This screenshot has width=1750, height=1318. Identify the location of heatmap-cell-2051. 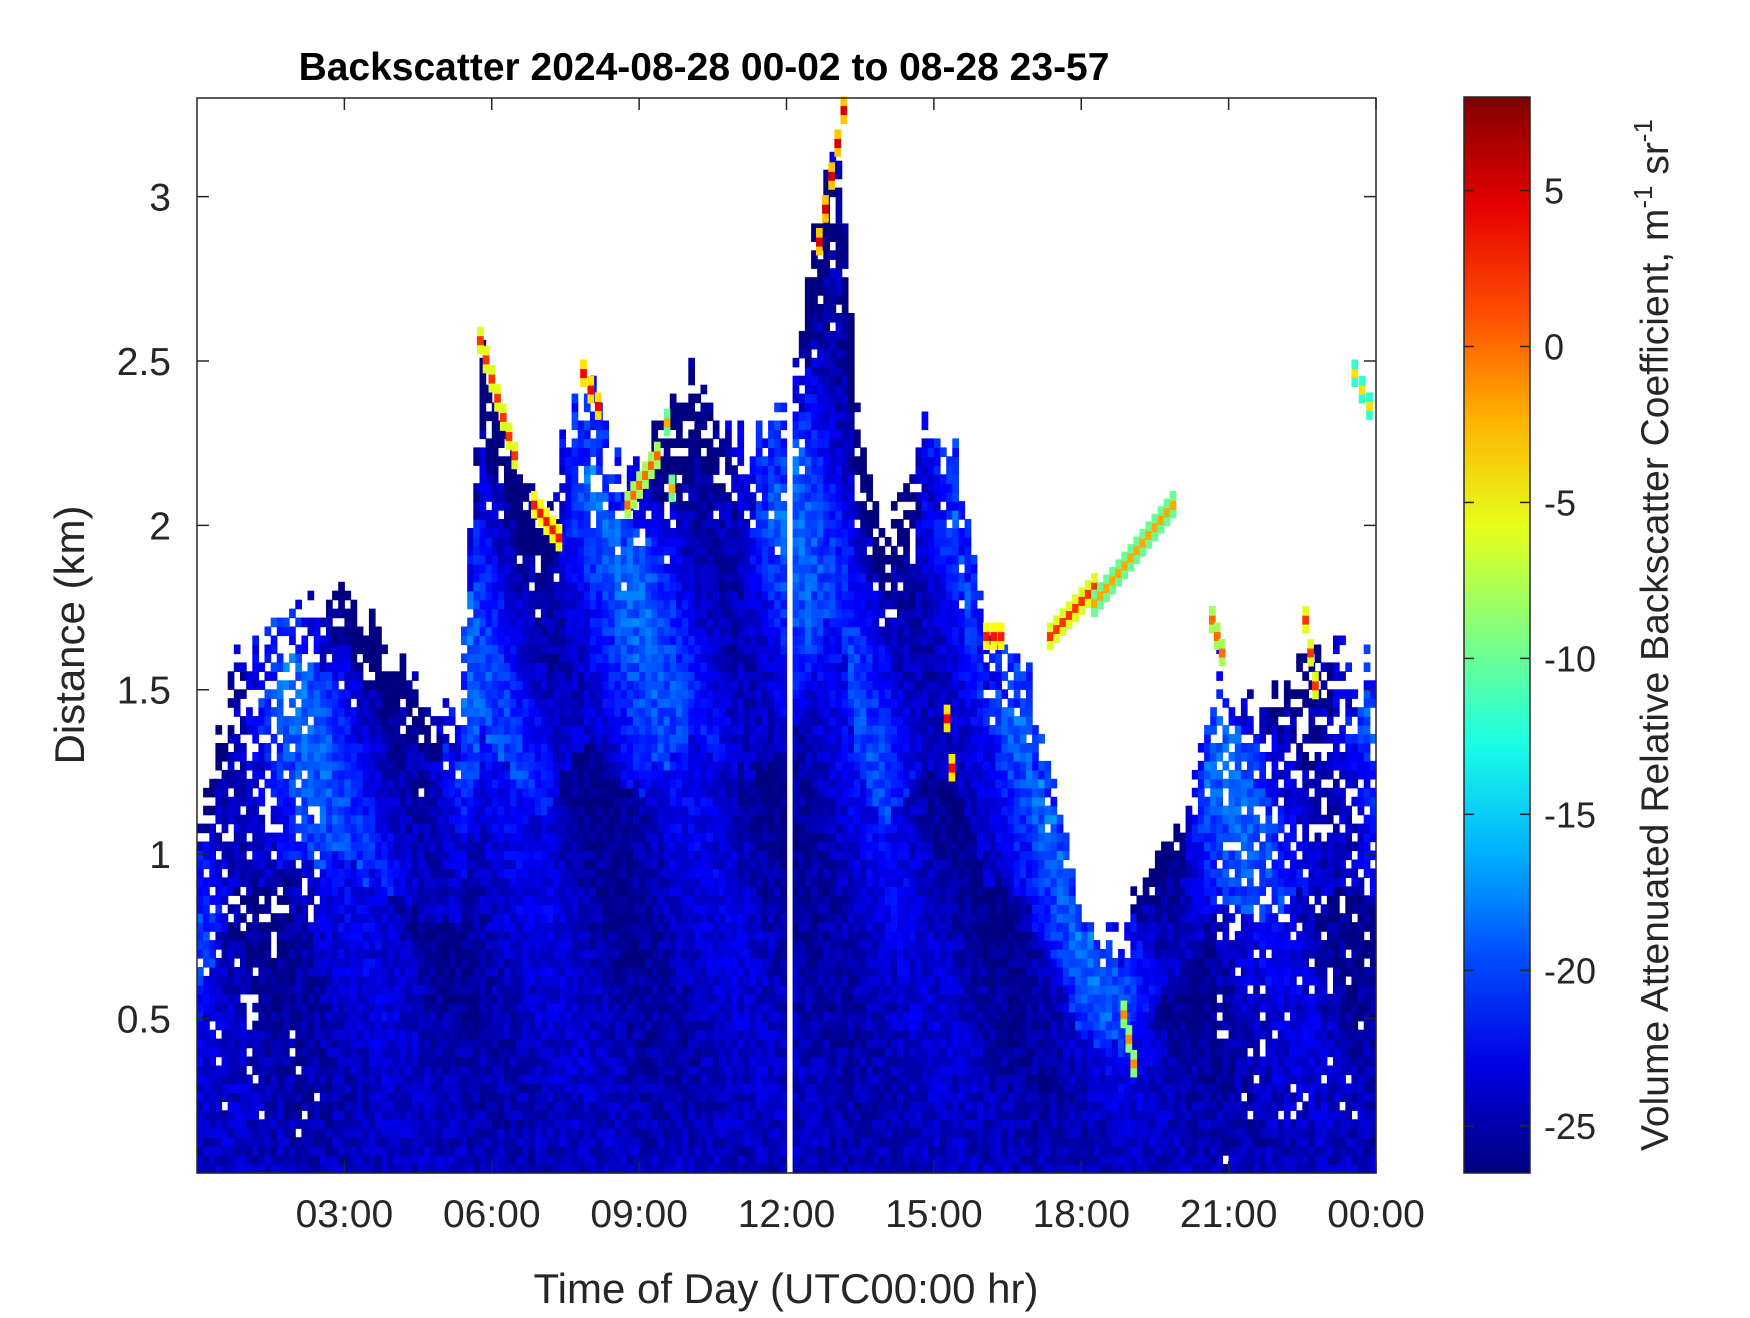
(433, 837).